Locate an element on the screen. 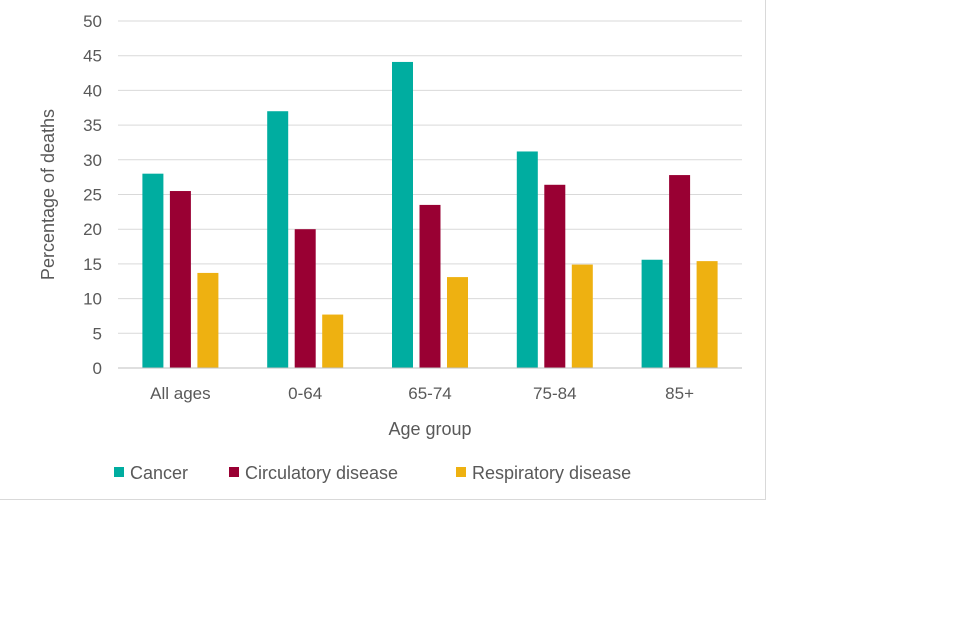  y-tick-label: 40 is located at coordinates (92, 90).